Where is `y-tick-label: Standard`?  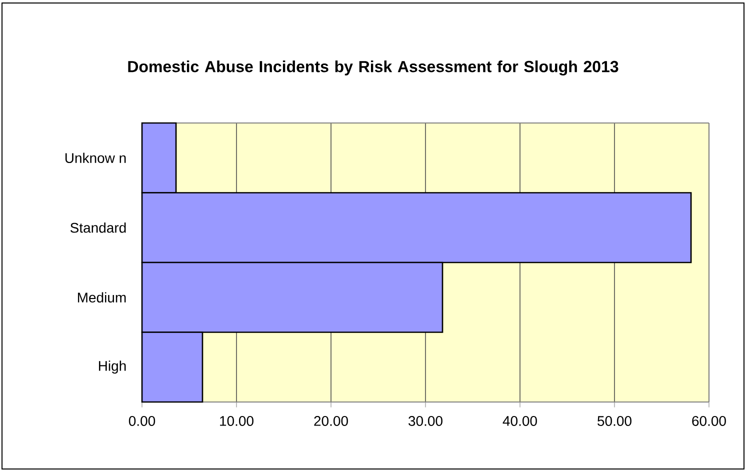
y-tick-label: Standard is located at coordinates (98, 227).